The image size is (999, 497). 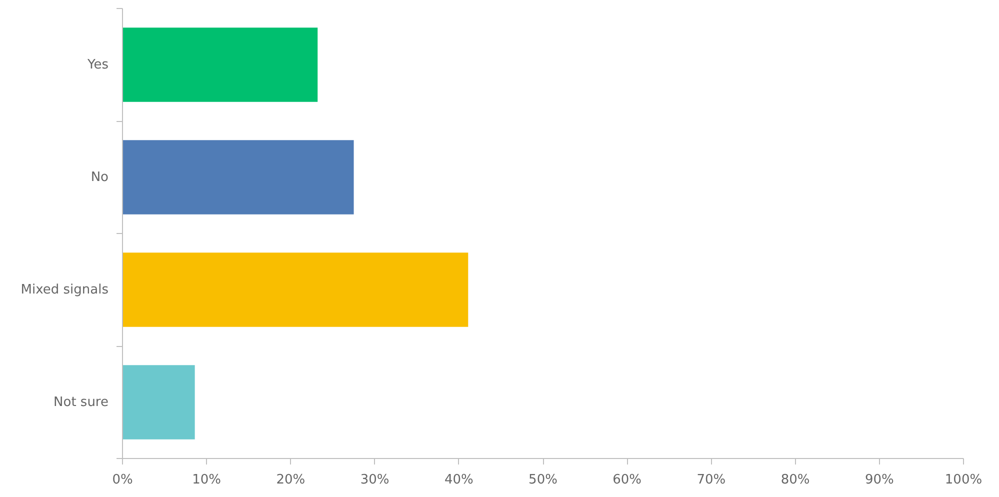 I want to click on y-tick-label: Yes, so click(x=97, y=64).